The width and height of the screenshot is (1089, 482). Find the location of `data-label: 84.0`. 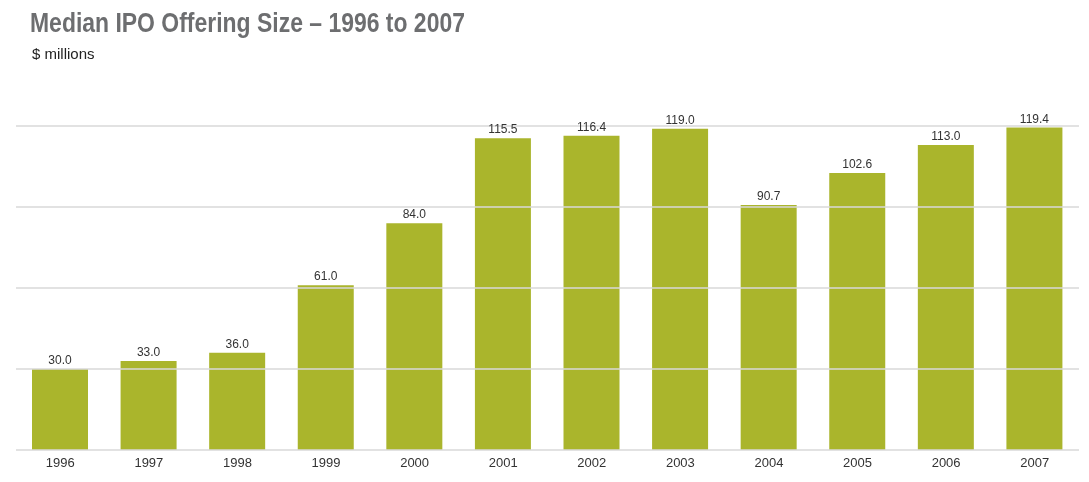

data-label: 84.0 is located at coordinates (414, 214).